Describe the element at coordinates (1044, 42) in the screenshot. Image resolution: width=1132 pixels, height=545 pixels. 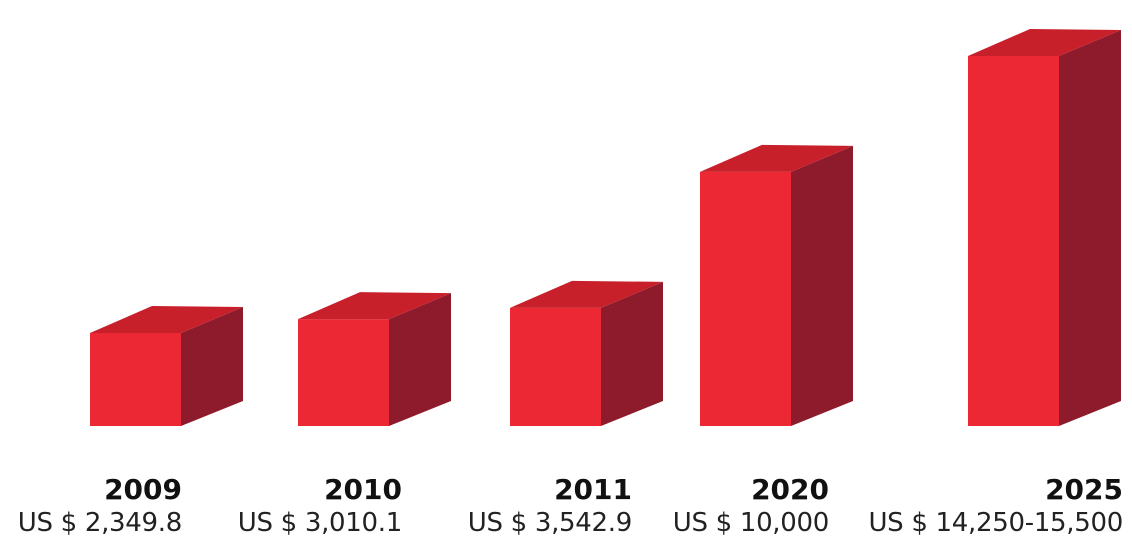
I see `bar-top-2025` at that location.